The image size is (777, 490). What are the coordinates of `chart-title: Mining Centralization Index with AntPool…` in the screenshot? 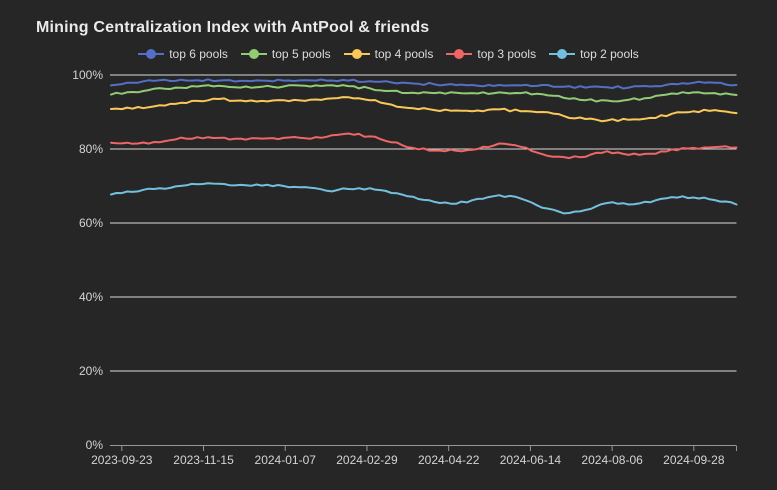 It's located at (233, 27).